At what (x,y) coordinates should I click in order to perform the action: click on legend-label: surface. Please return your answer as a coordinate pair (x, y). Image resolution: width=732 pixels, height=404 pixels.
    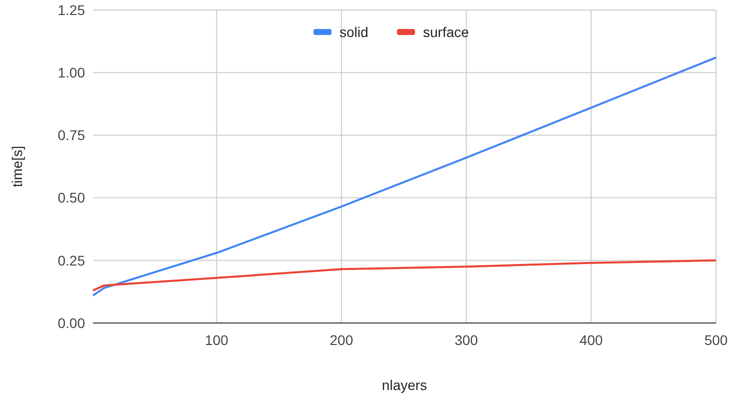
    Looking at the image, I should click on (446, 32).